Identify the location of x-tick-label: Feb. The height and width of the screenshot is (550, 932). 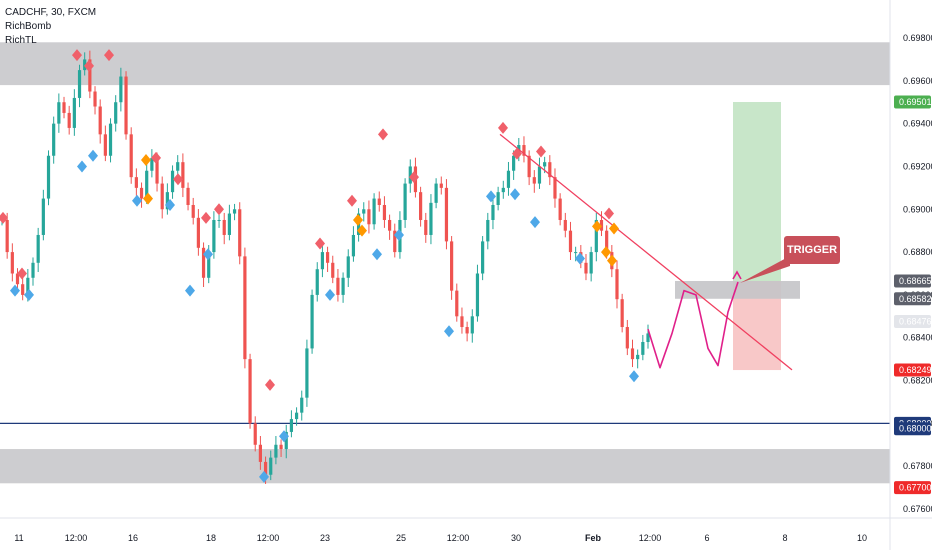
(593, 538).